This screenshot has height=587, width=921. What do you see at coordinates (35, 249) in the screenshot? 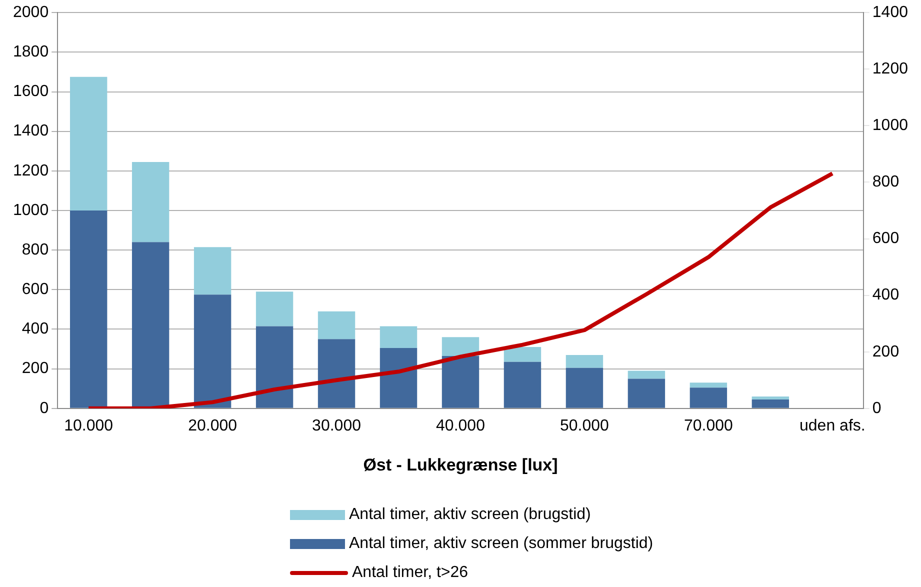
I see `y-tick-label: 800` at bounding box center [35, 249].